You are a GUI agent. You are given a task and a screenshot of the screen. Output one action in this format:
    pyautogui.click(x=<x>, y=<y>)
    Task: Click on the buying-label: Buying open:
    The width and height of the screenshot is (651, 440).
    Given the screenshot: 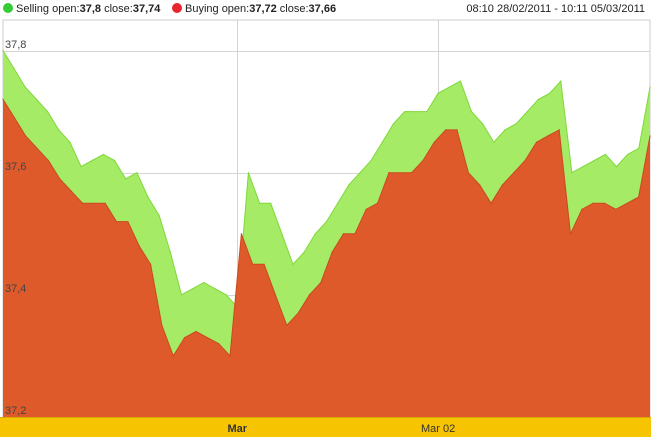 What is the action you would take?
    pyautogui.click(x=217, y=9)
    